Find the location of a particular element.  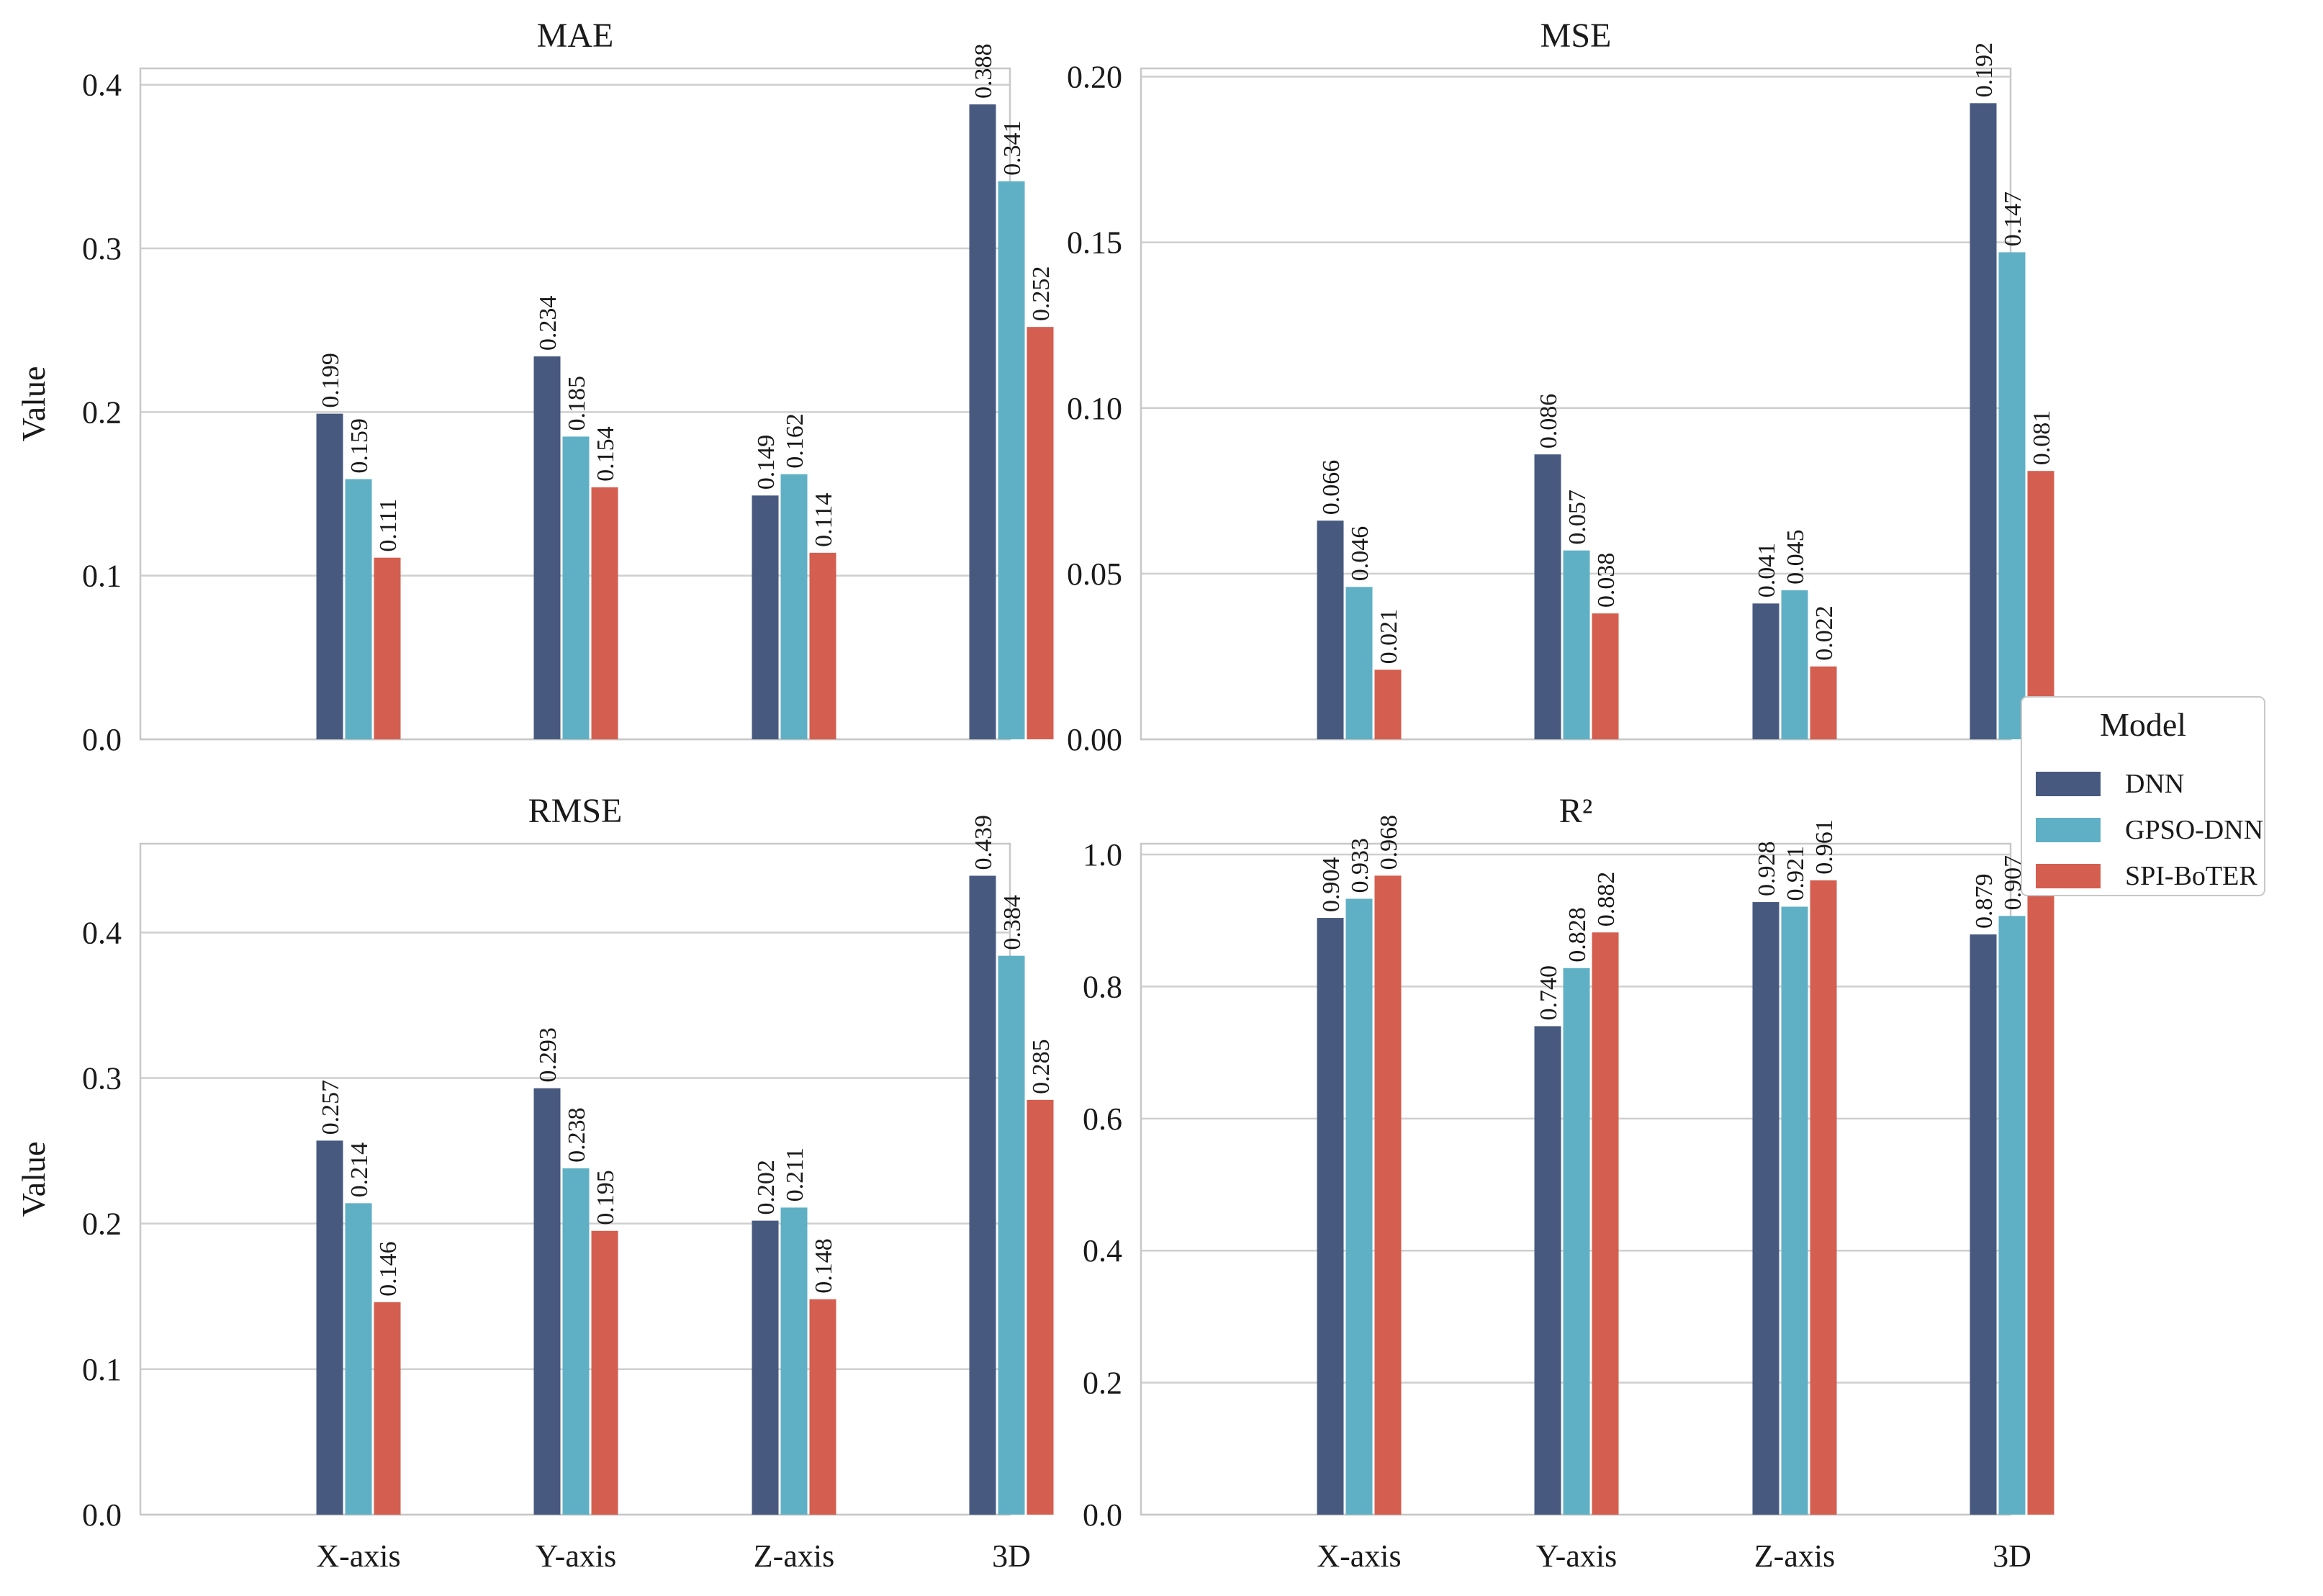

bar-value-label: 0.882 is located at coordinates (1607, 899).